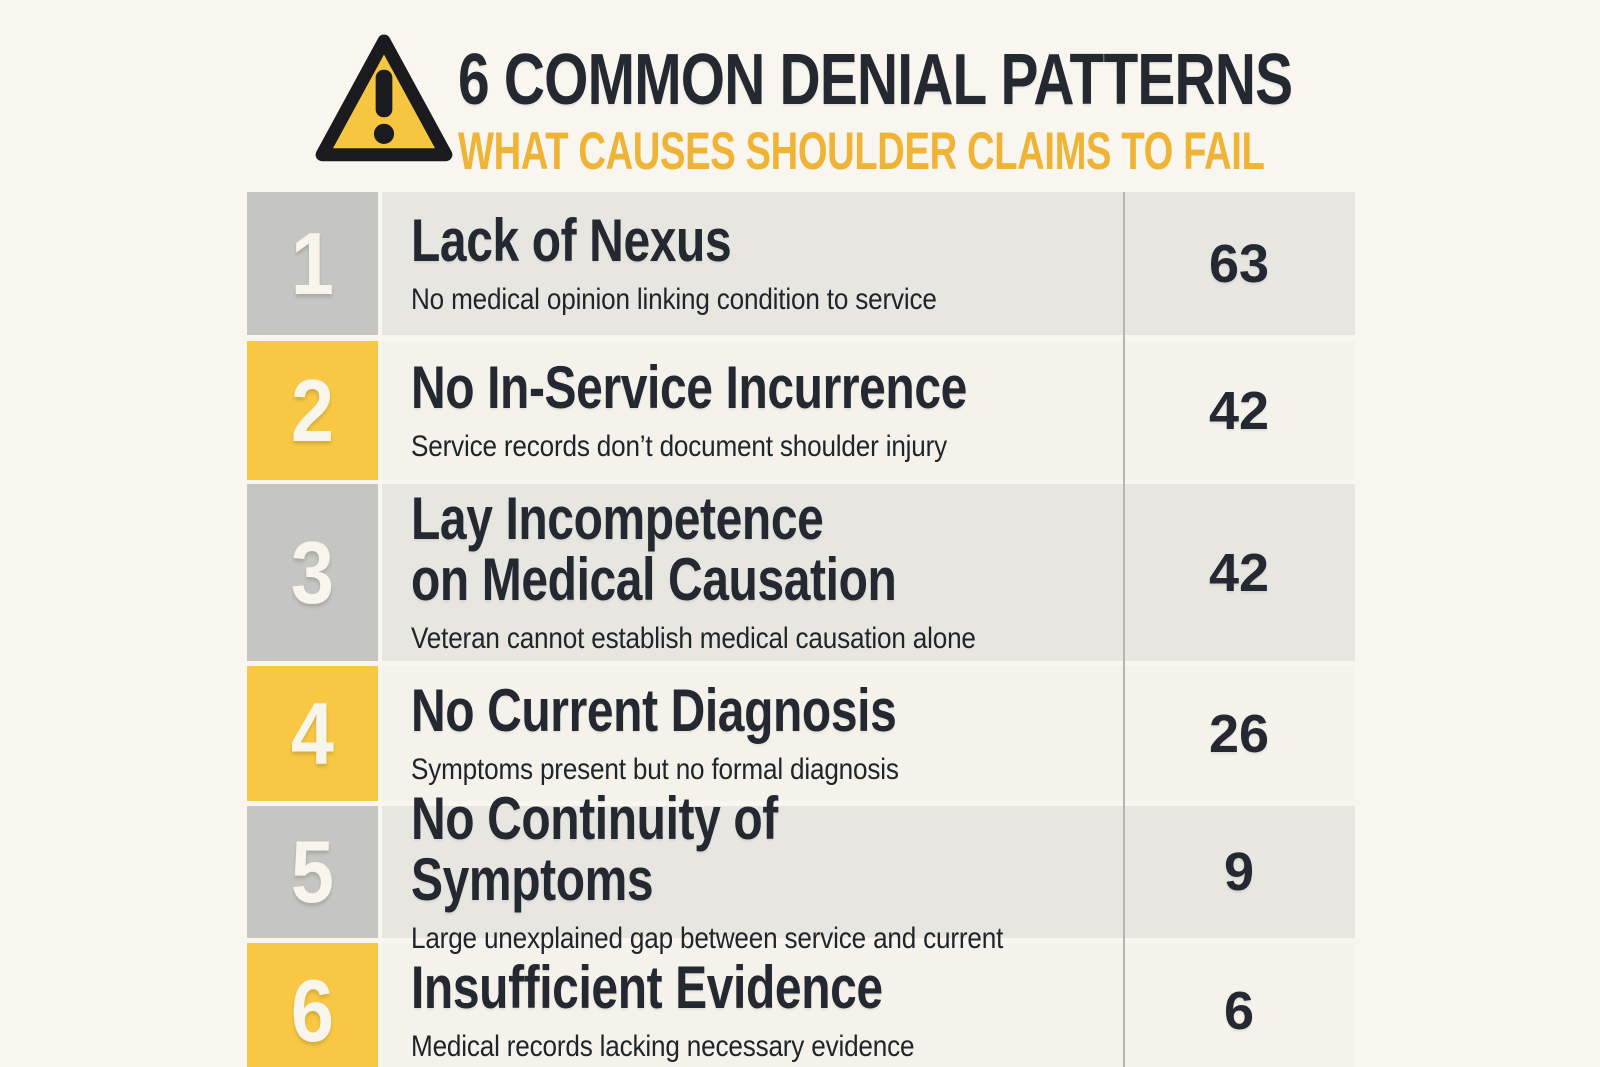 The image size is (1600, 1067). Describe the element at coordinates (1239, 872) in the screenshot. I see `row-count: 9` at that location.